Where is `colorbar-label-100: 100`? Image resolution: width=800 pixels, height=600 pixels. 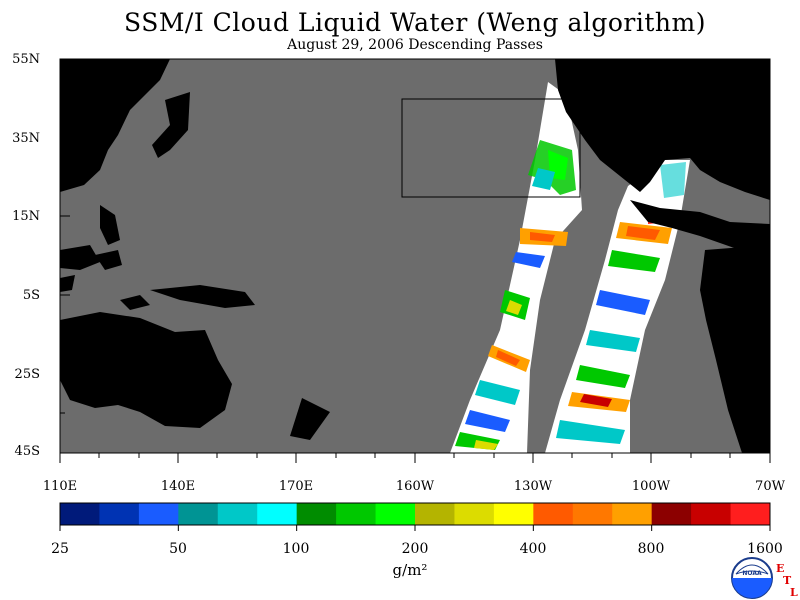
colorbar-label-100: 100 is located at coordinates (296, 549).